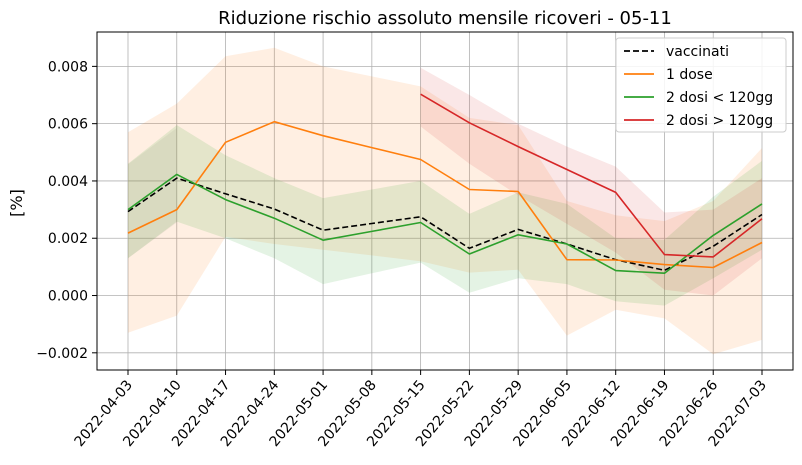 The height and width of the screenshot is (465, 802). I want to click on legend-label: 2 dosi > 120gg, so click(719, 121).